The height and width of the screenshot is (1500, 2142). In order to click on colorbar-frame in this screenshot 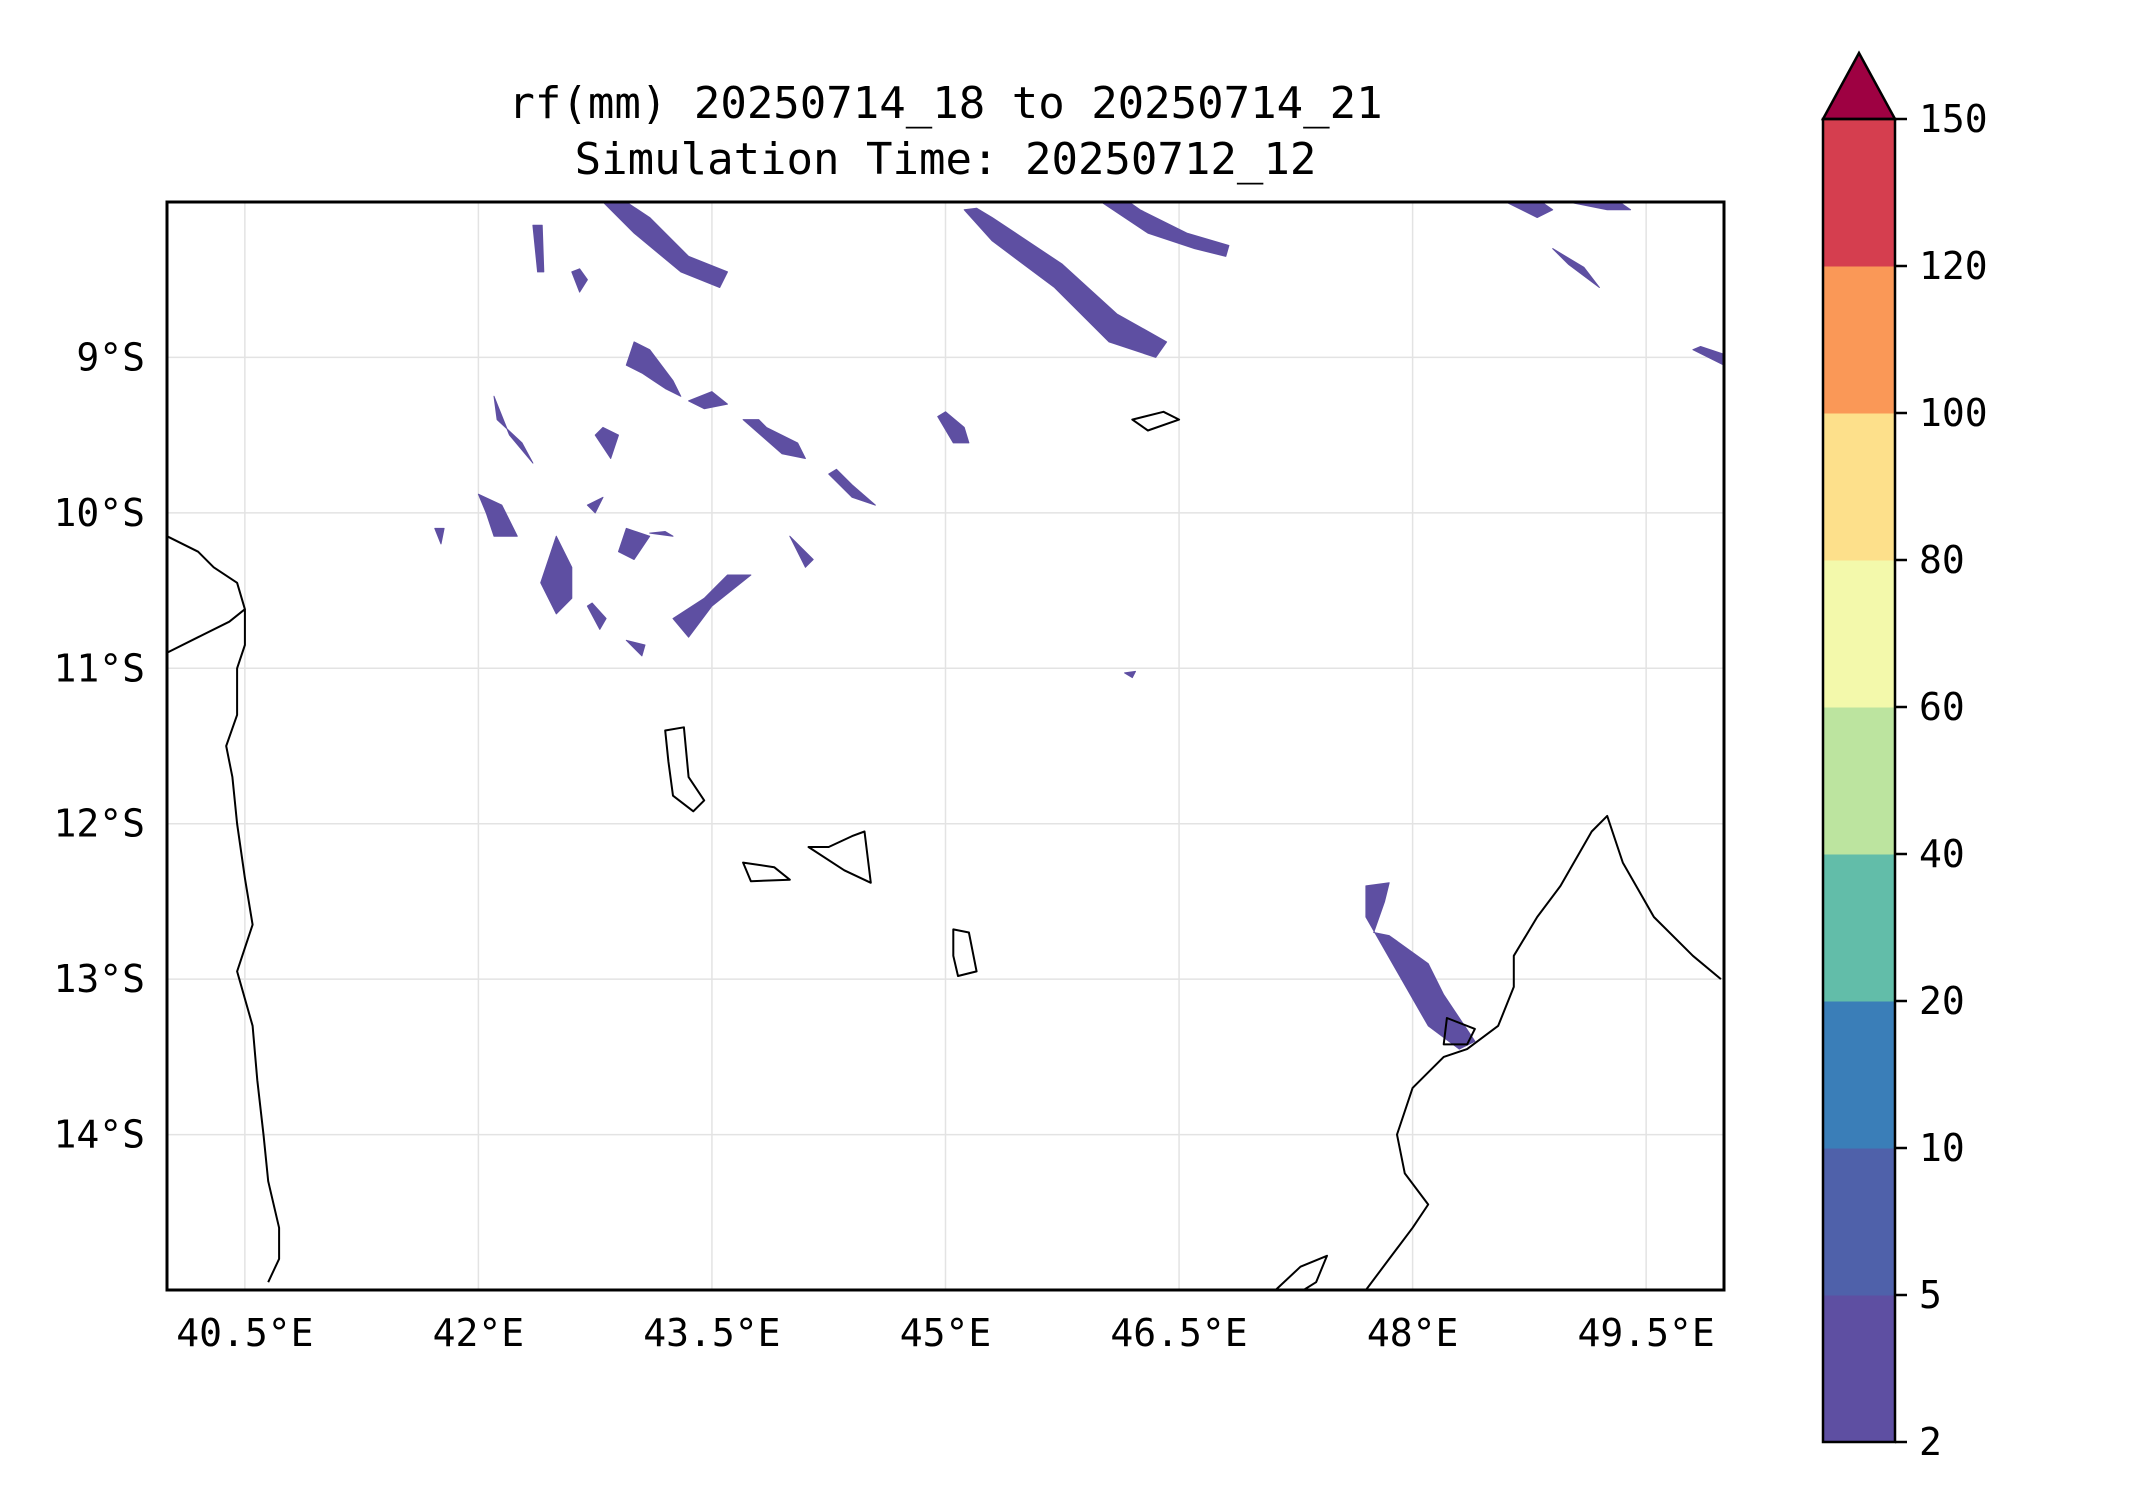, I will do `click(1859, 780)`.